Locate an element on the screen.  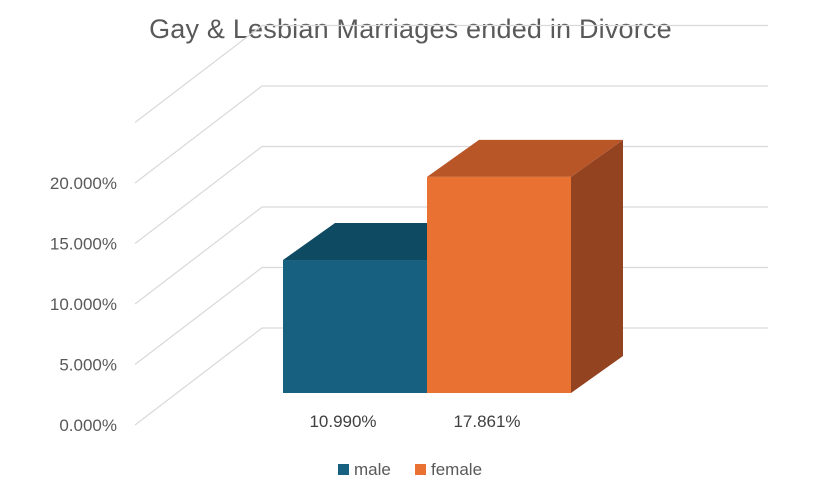
legend-label: female is located at coordinates (456, 469).